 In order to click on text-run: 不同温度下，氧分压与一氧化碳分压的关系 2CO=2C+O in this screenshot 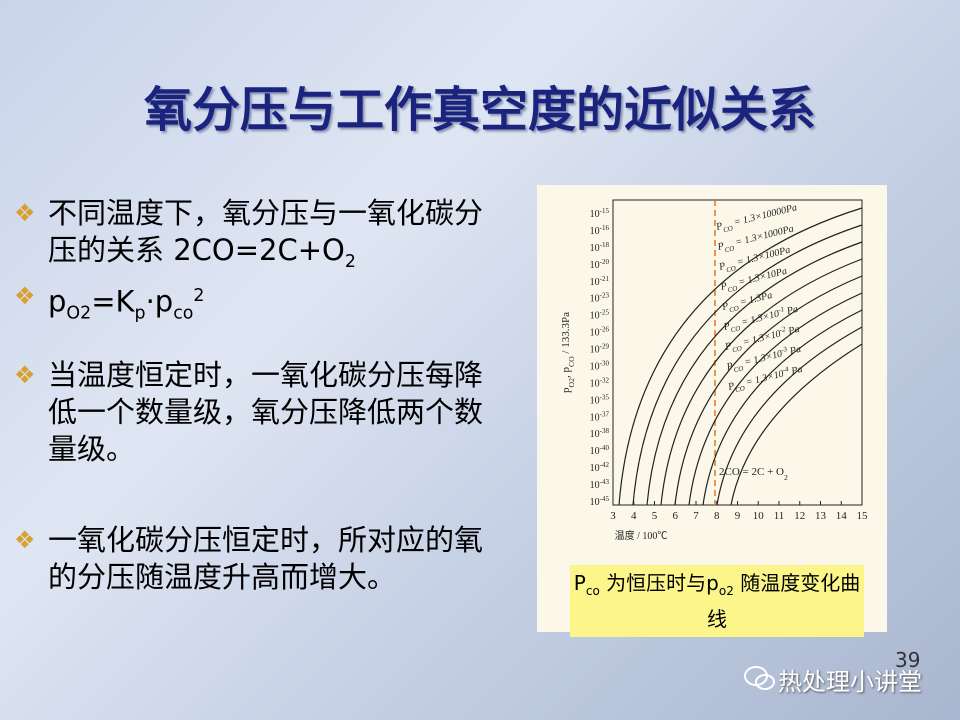, I will do `click(266, 231)`.